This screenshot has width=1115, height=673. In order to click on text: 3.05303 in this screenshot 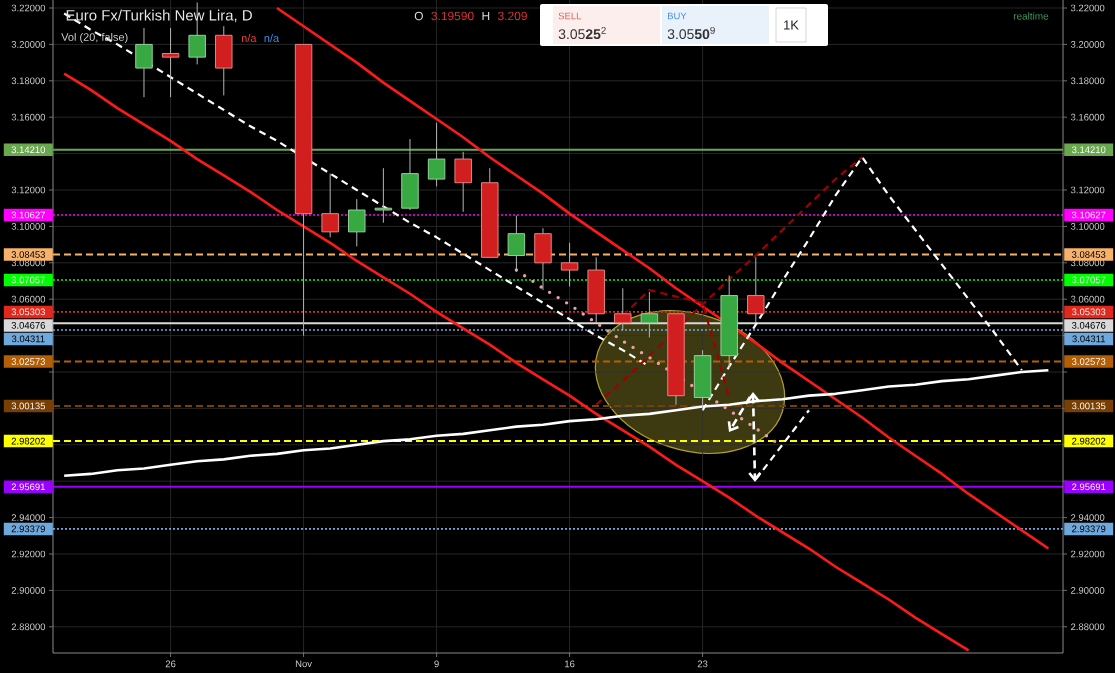, I will do `click(1088, 312)`.